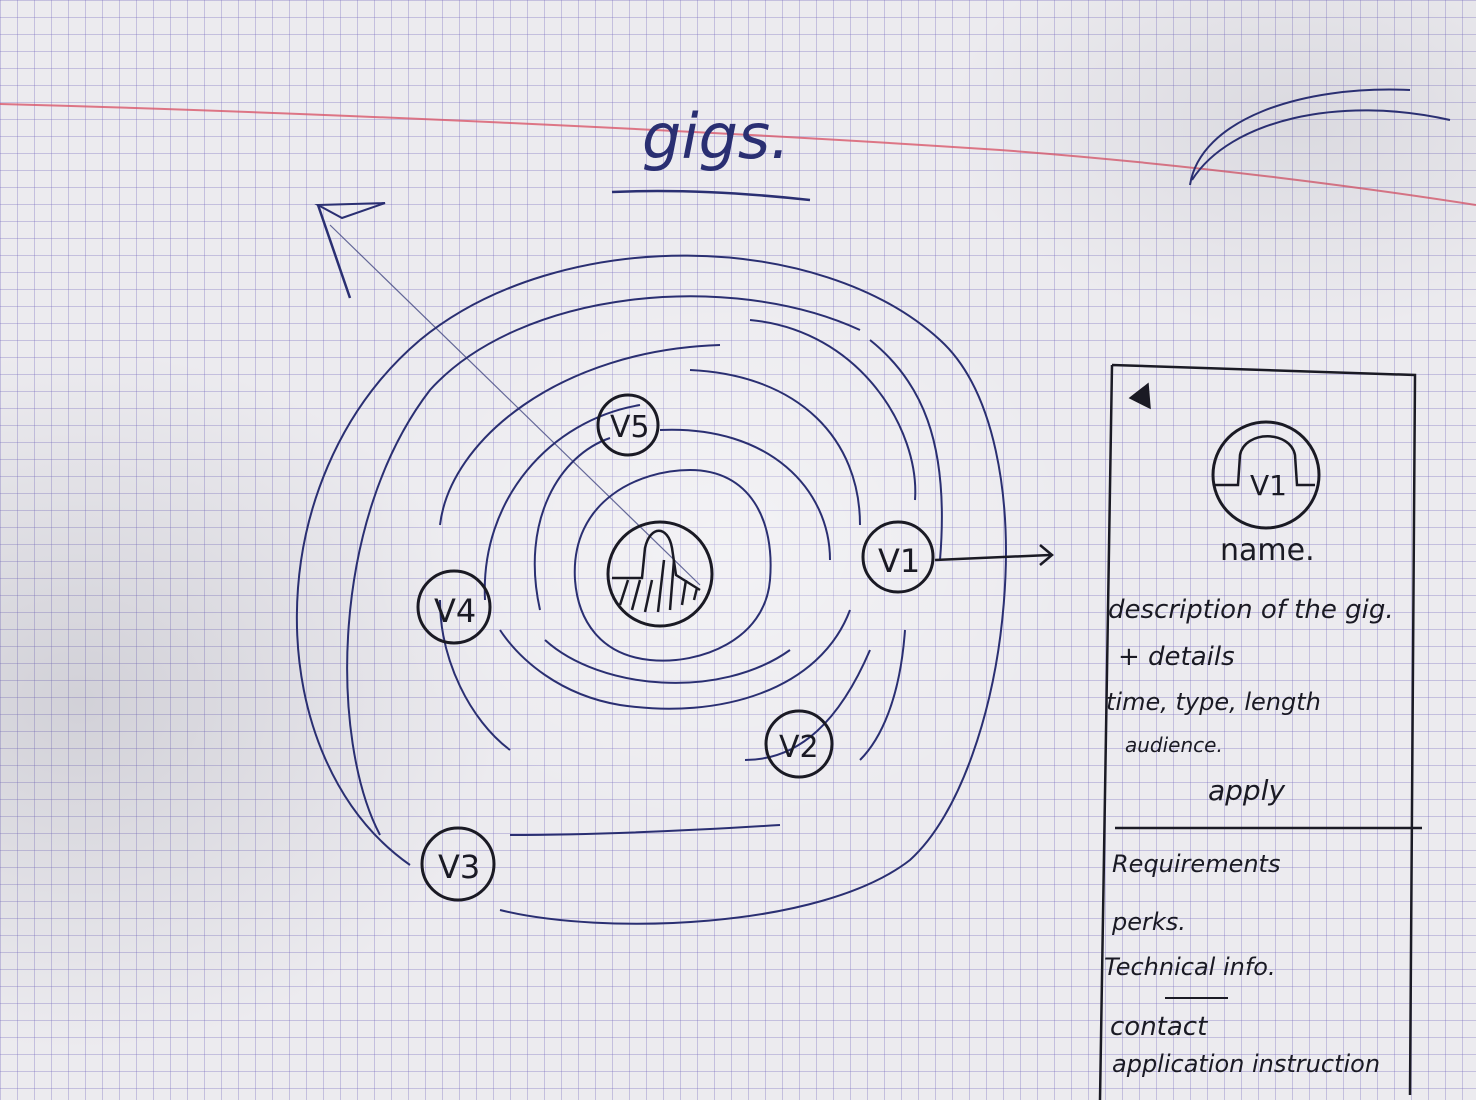 The height and width of the screenshot is (1100, 1476). I want to click on gig-avatar: V1, so click(1266, 475).